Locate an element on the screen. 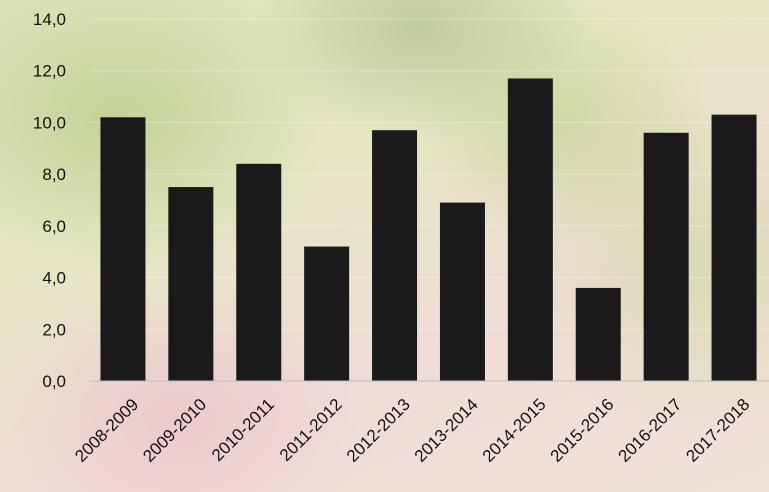 Image resolution: width=769 pixels, height=492 pixels. x-tick-label: 2016-2017 is located at coordinates (650, 430).